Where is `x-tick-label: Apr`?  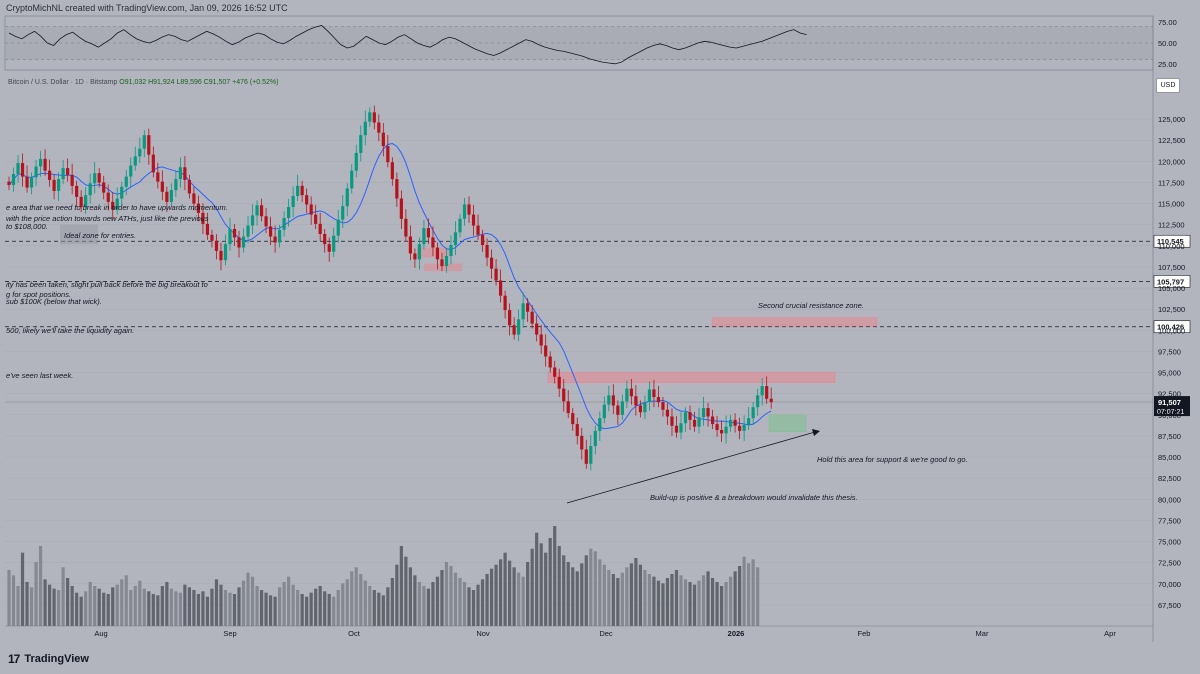 x-tick-label: Apr is located at coordinates (1110, 633).